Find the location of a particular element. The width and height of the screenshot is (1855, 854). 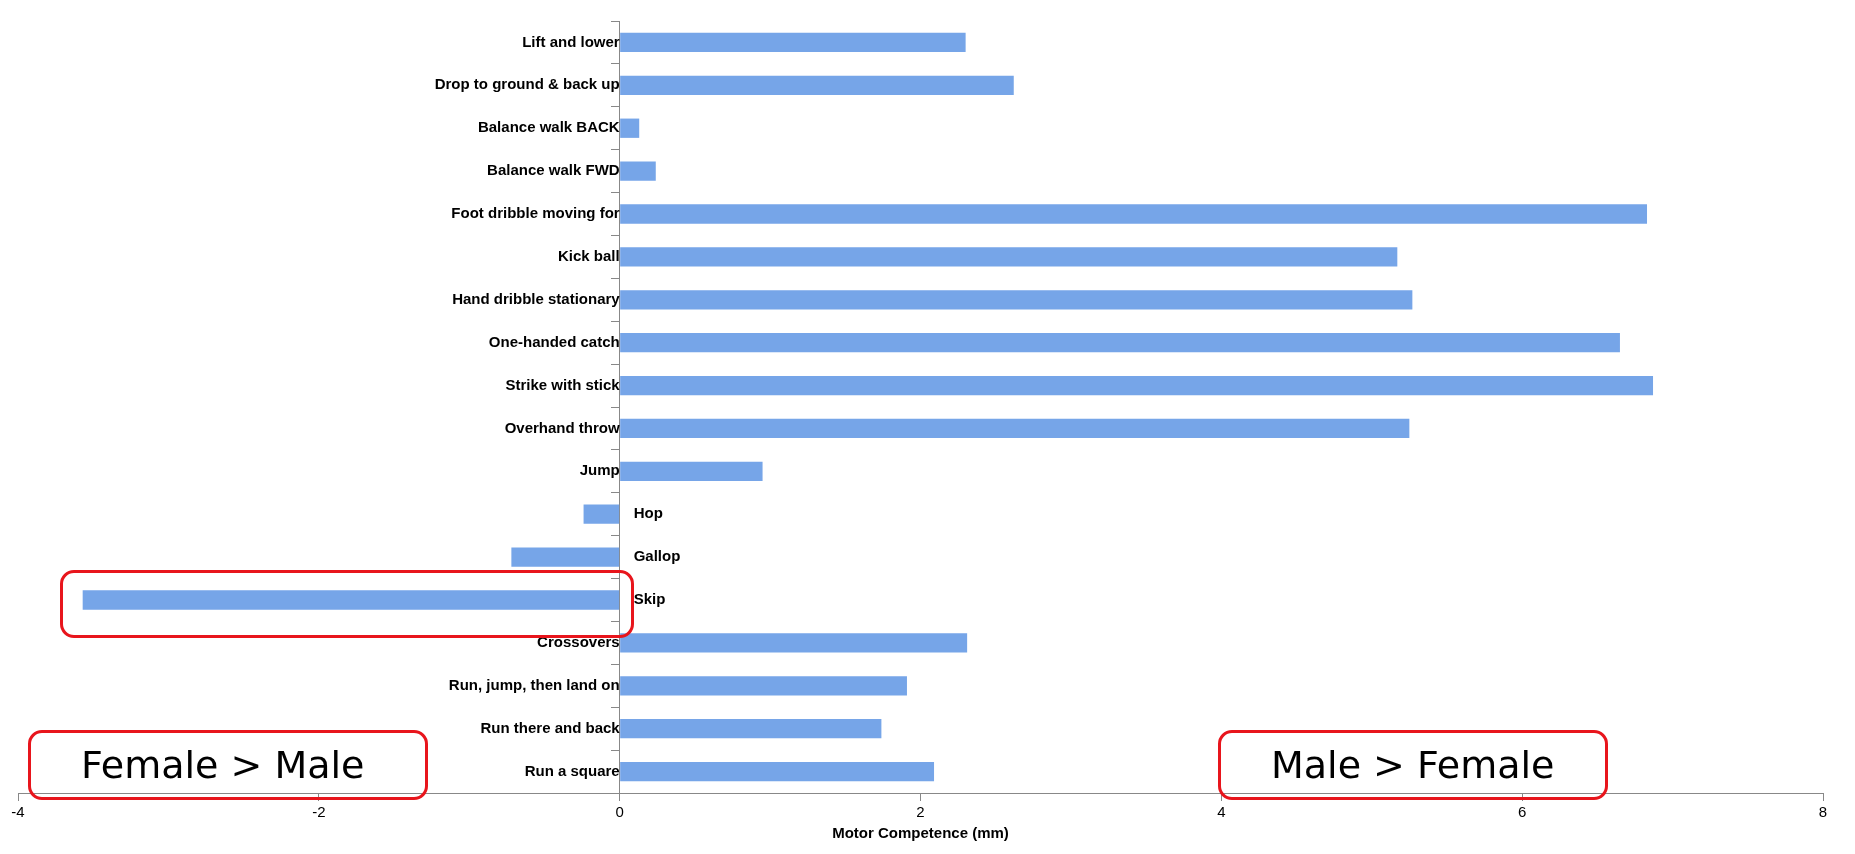

y-tick-label: Foot dribble moving for is located at coordinates (535, 213).